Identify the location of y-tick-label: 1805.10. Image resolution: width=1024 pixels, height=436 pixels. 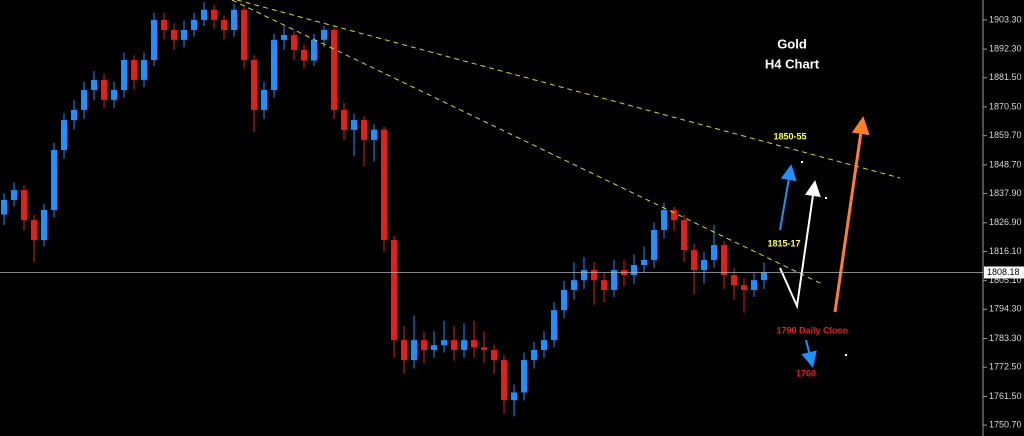
(1005, 280).